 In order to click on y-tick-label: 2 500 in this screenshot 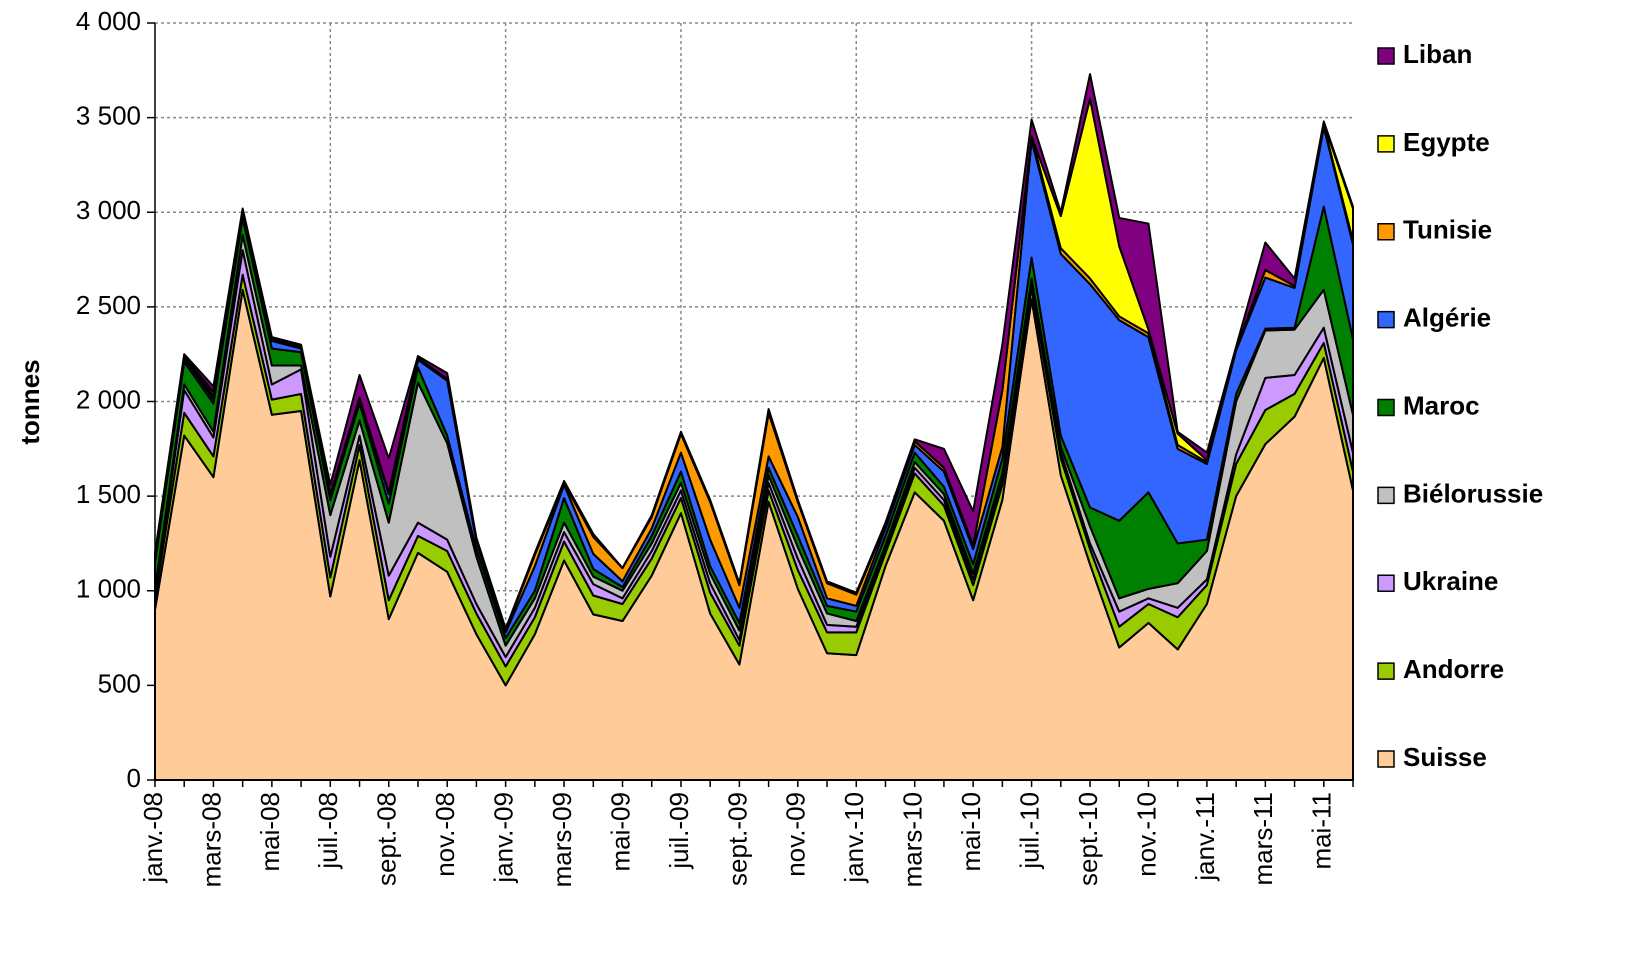, I will do `click(108, 305)`.